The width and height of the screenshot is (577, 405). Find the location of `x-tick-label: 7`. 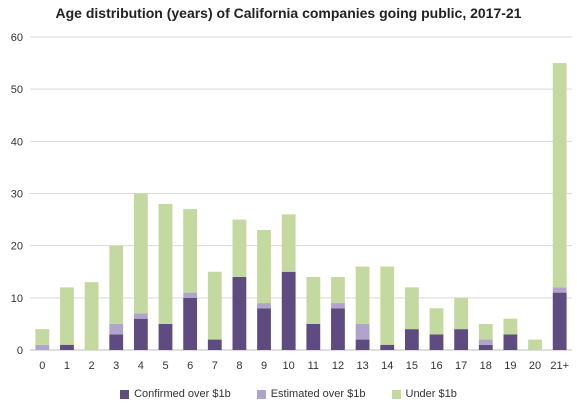

x-tick-label: 7 is located at coordinates (215, 366).